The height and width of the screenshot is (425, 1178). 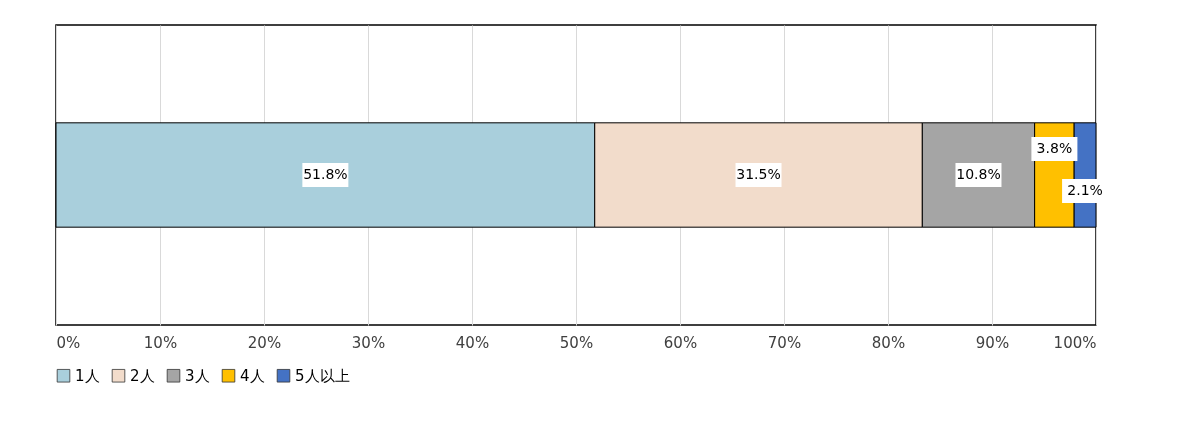 What do you see at coordinates (1075, 342) in the screenshot?
I see `x-tick-label: 100%` at bounding box center [1075, 342].